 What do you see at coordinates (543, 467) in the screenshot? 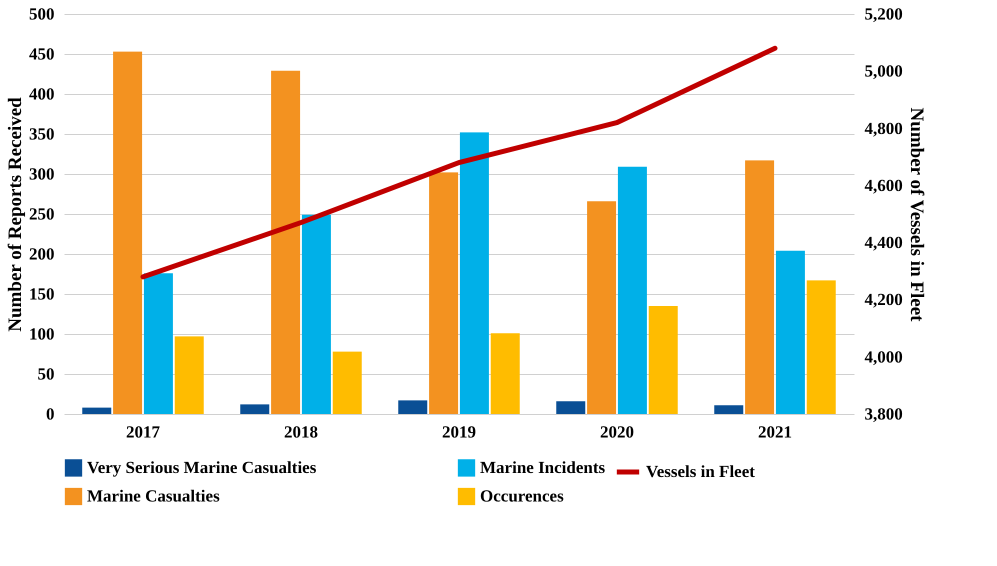
I see `legend-label: Marine Incidents` at bounding box center [543, 467].